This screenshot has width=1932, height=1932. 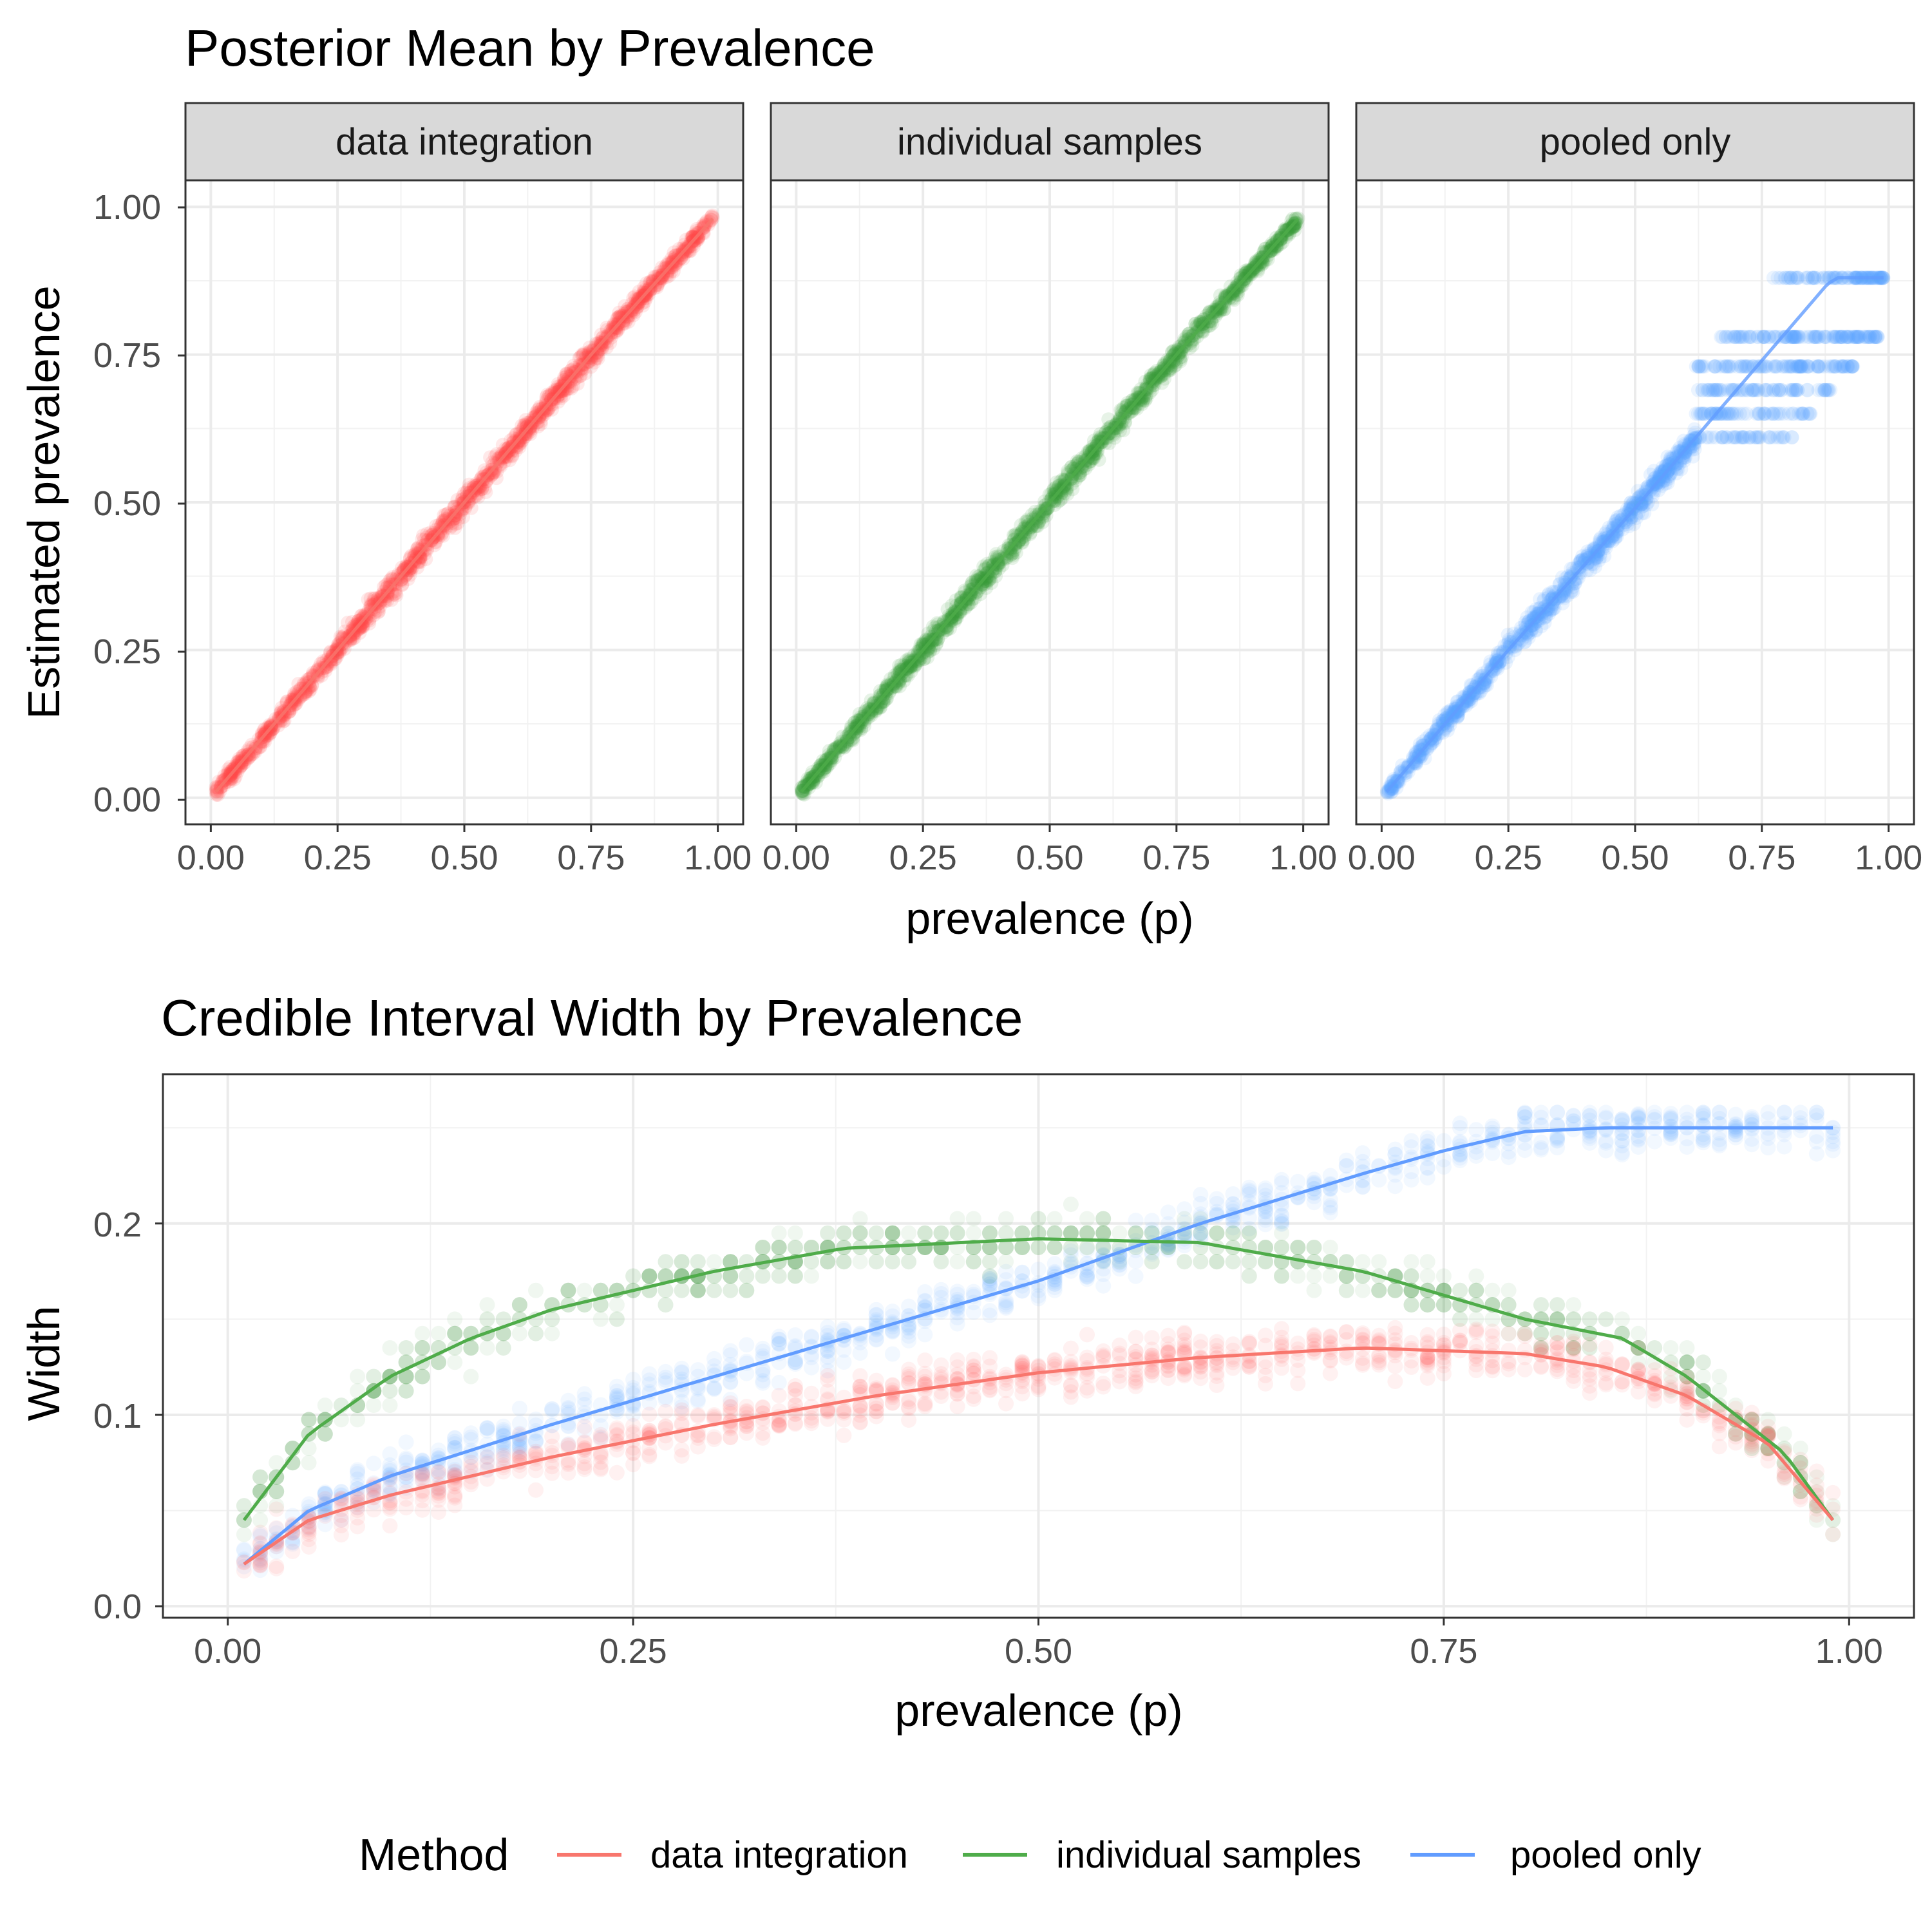 I want to click on panel-pooled-only, so click(x=1635, y=502).